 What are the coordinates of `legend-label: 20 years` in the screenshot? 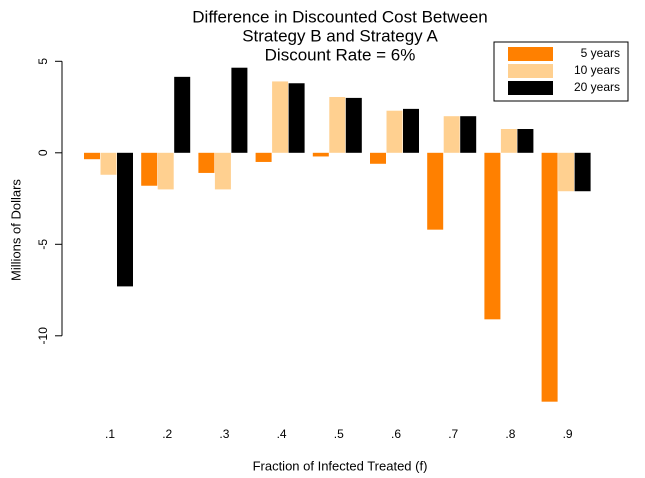 It's located at (597, 87).